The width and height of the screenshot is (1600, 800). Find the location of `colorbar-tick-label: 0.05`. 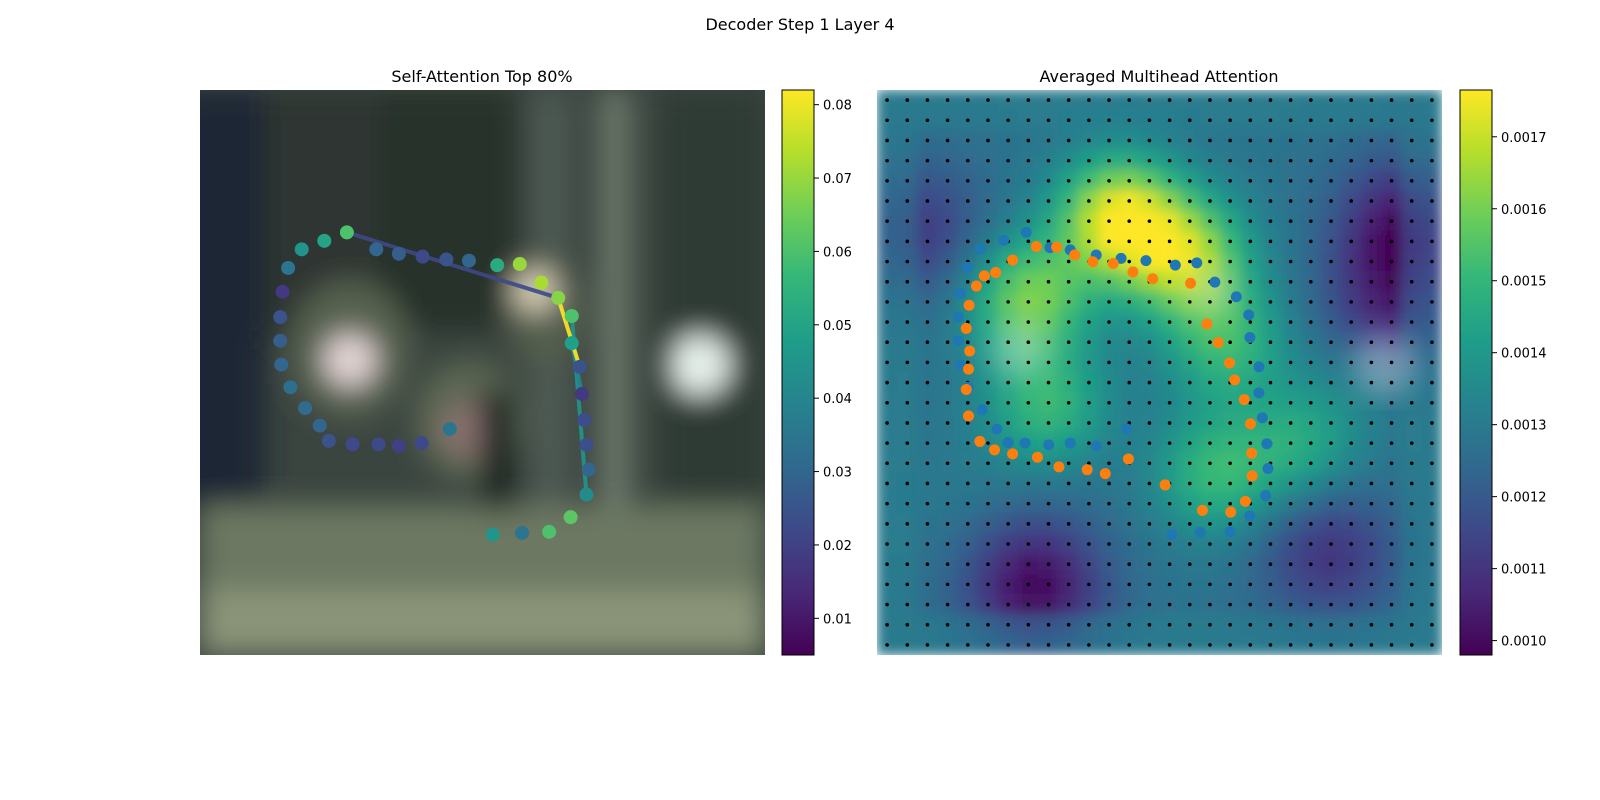

colorbar-tick-label: 0.05 is located at coordinates (837, 326).